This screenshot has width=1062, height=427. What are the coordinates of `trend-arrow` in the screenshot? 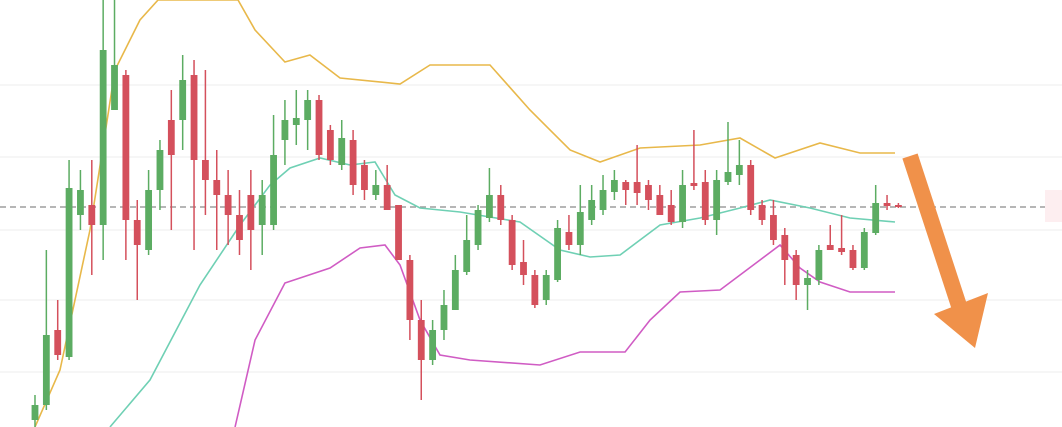 It's located at (945, 250).